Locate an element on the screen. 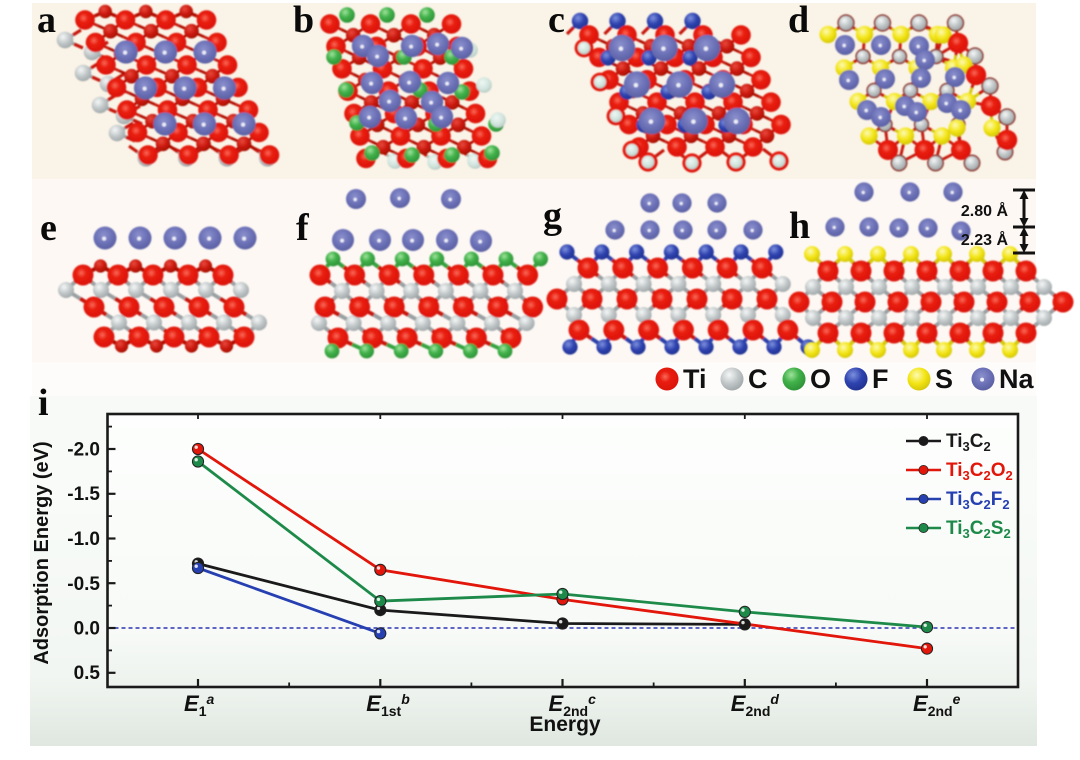 The height and width of the screenshot is (760, 1080). svg-text: b is located at coordinates (303, 20).